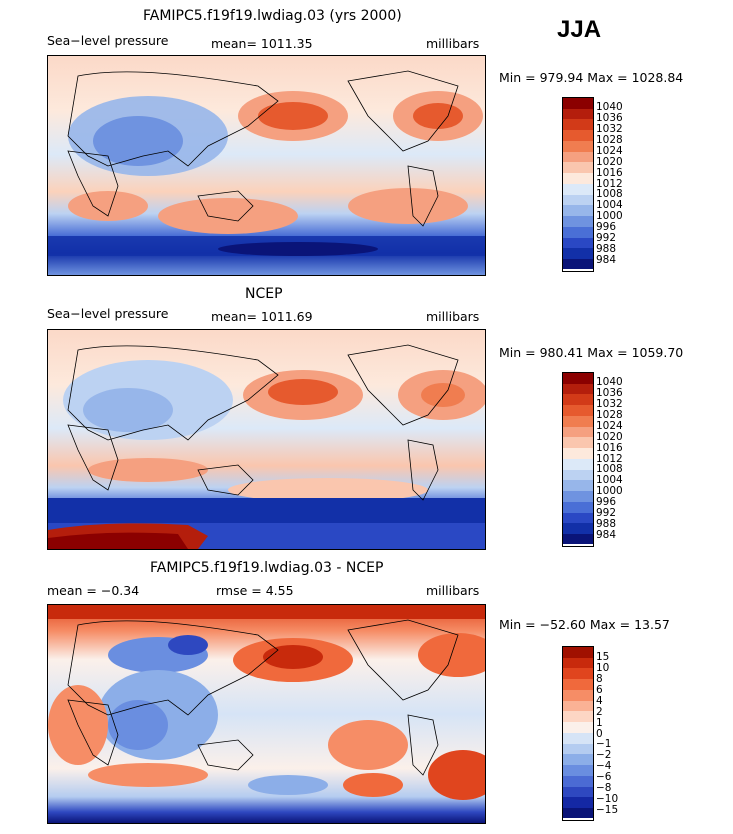  I want to click on panel-2-units-label: millibars, so click(453, 316).